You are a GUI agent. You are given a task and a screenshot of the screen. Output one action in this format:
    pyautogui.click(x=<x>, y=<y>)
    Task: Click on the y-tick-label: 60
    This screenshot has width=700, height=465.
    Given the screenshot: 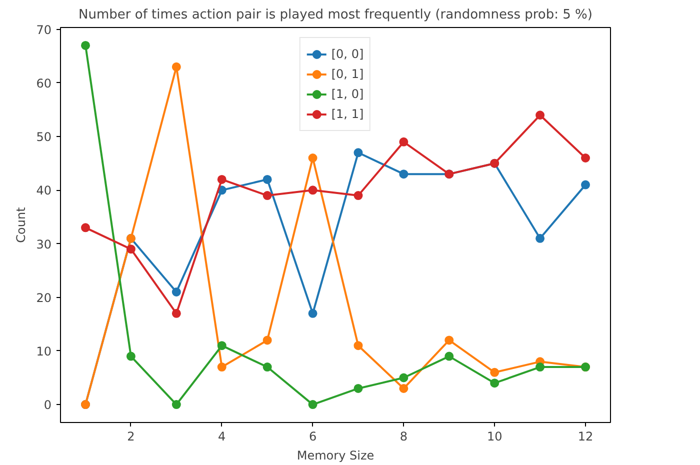 What is the action you would take?
    pyautogui.click(x=44, y=83)
    